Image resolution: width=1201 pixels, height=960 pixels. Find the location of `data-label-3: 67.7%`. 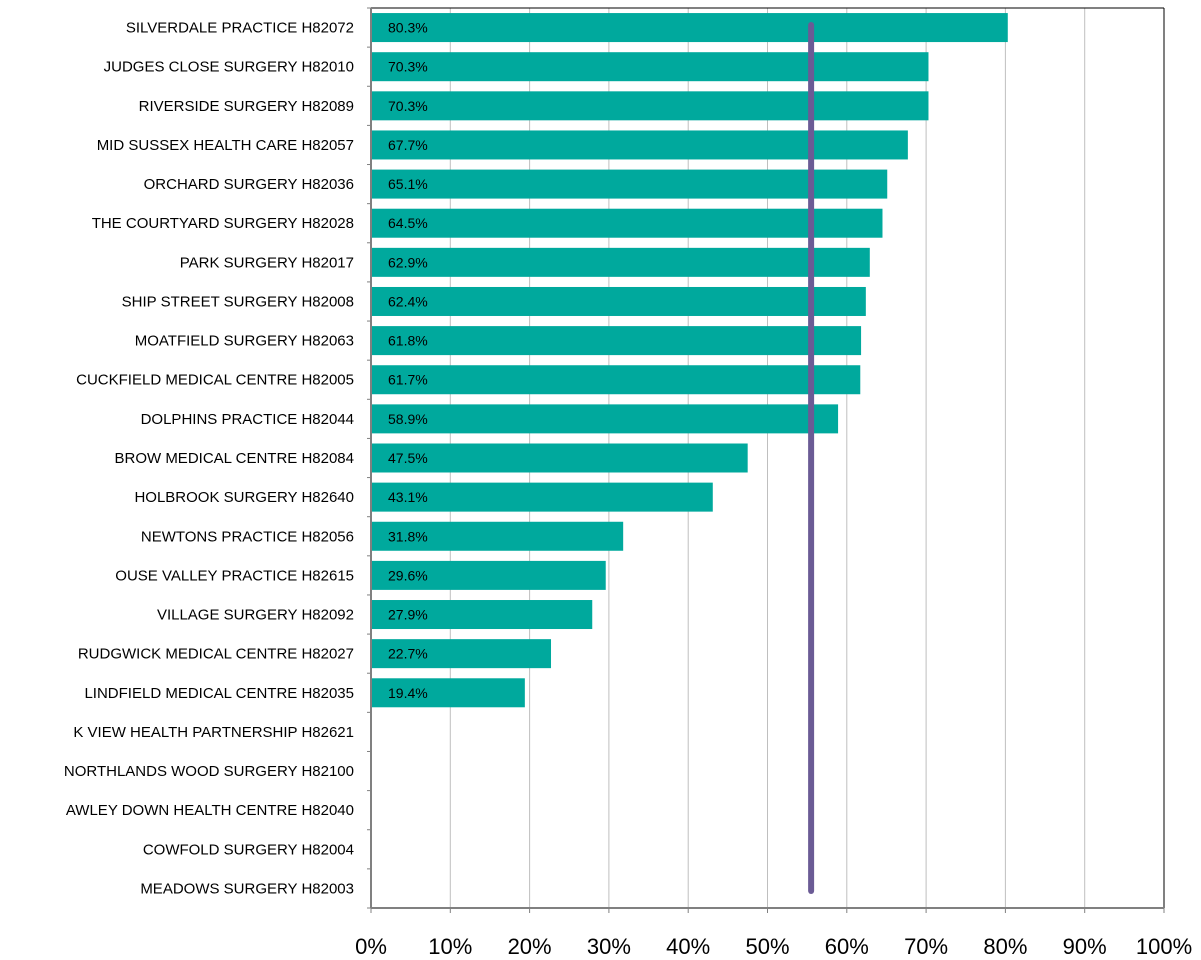

data-label-3: 67.7% is located at coordinates (408, 145).